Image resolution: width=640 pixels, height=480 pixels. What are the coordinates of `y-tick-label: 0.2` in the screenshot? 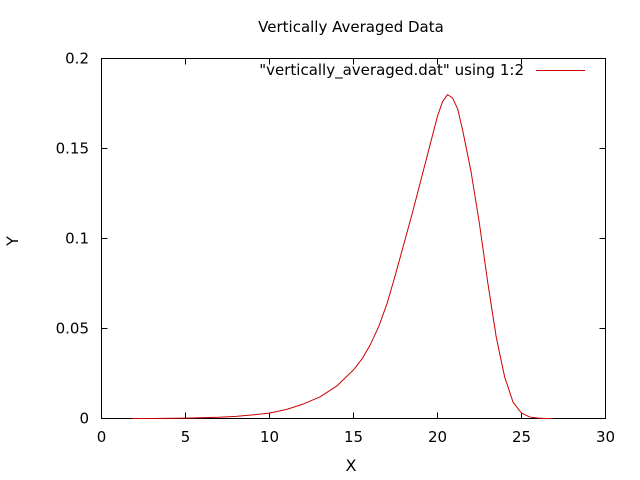 It's located at (77, 59).